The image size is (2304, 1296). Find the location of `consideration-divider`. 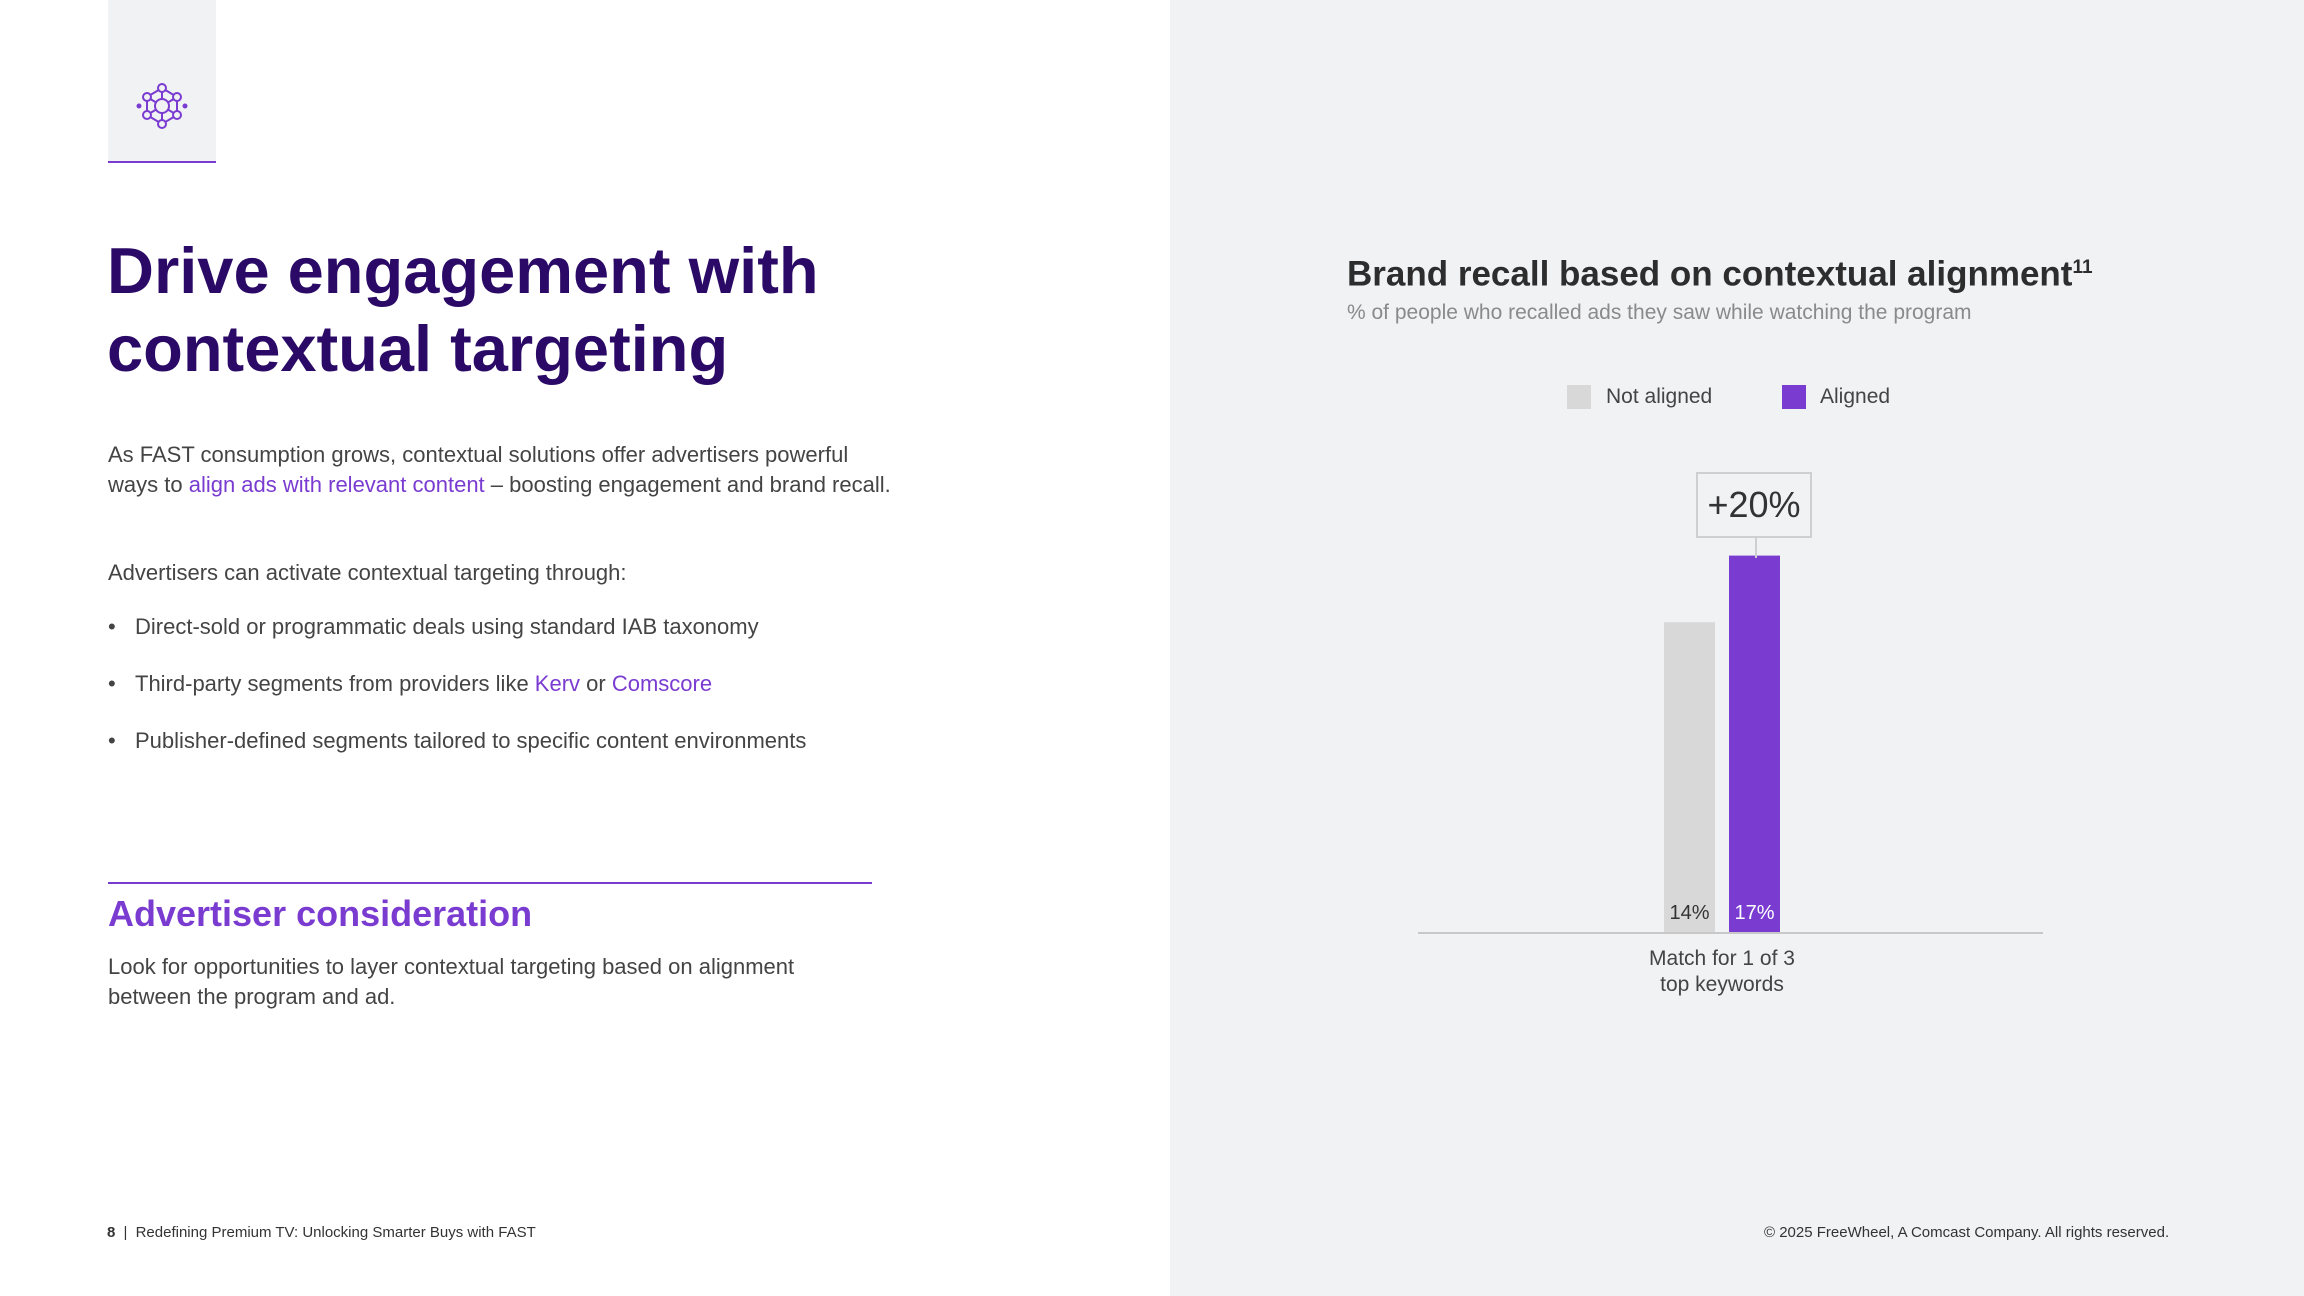

consideration-divider is located at coordinates (490, 883).